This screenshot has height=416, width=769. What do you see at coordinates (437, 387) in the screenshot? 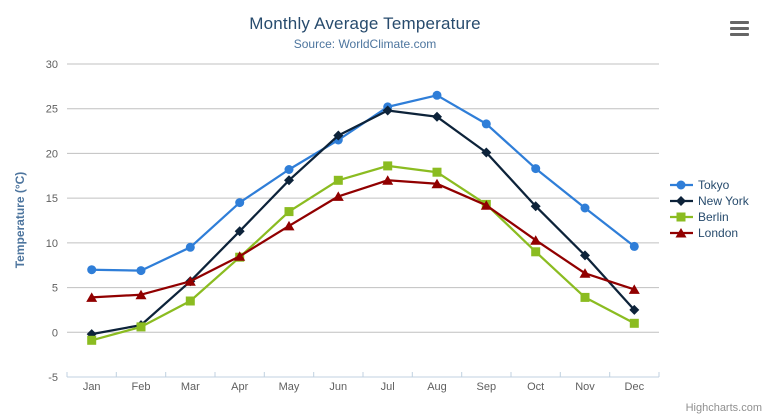
I see `x-axis-label: Aug` at bounding box center [437, 387].